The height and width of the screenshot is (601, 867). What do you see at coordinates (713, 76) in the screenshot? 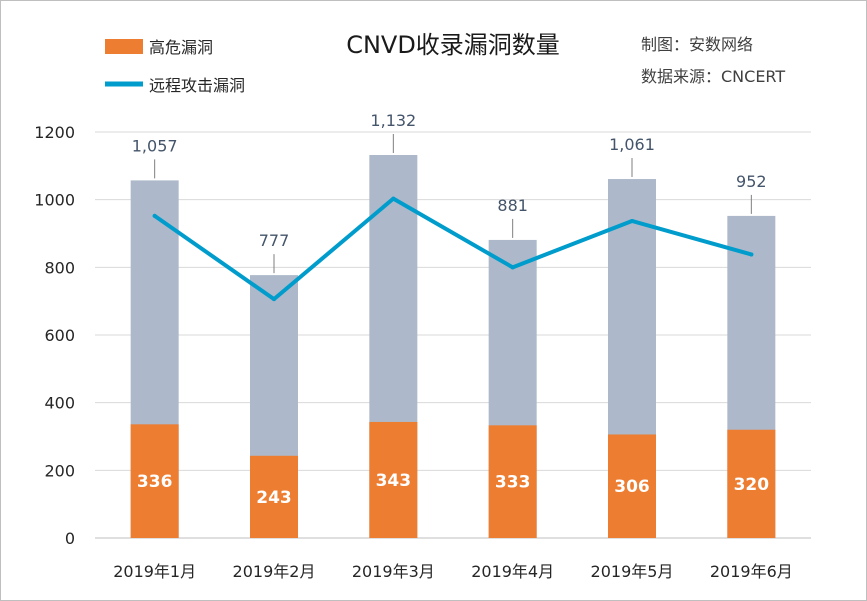
I see `source-note: 数据来源：CNCERT` at bounding box center [713, 76].